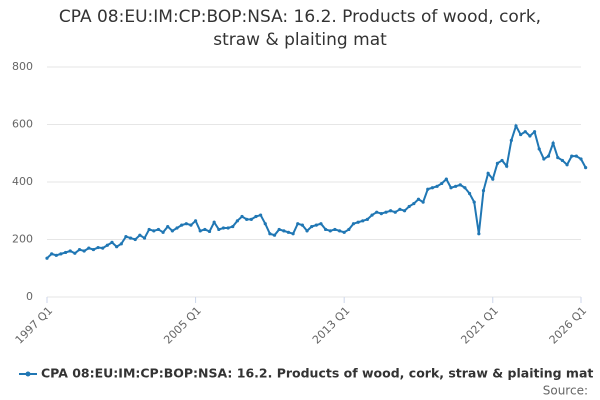  What do you see at coordinates (568, 325) in the screenshot?
I see `x-tick-label: 2026 Q1` at bounding box center [568, 325].